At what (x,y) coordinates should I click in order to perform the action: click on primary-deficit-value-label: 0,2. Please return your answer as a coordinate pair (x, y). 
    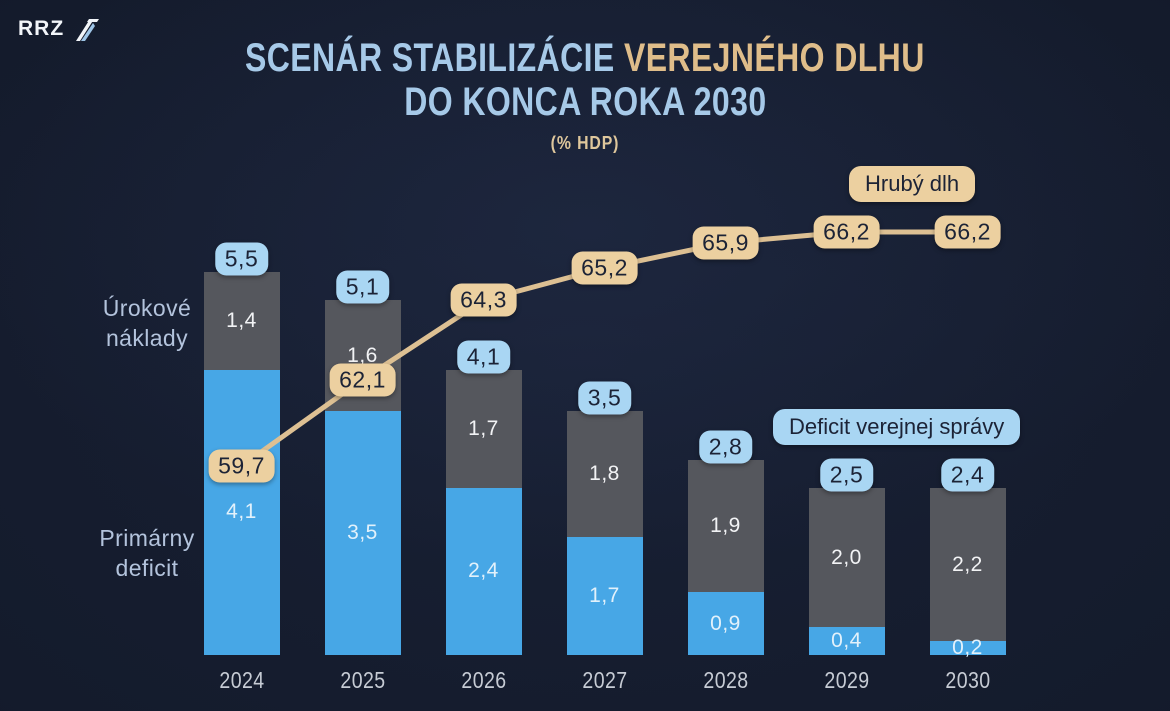
    Looking at the image, I should click on (967, 648).